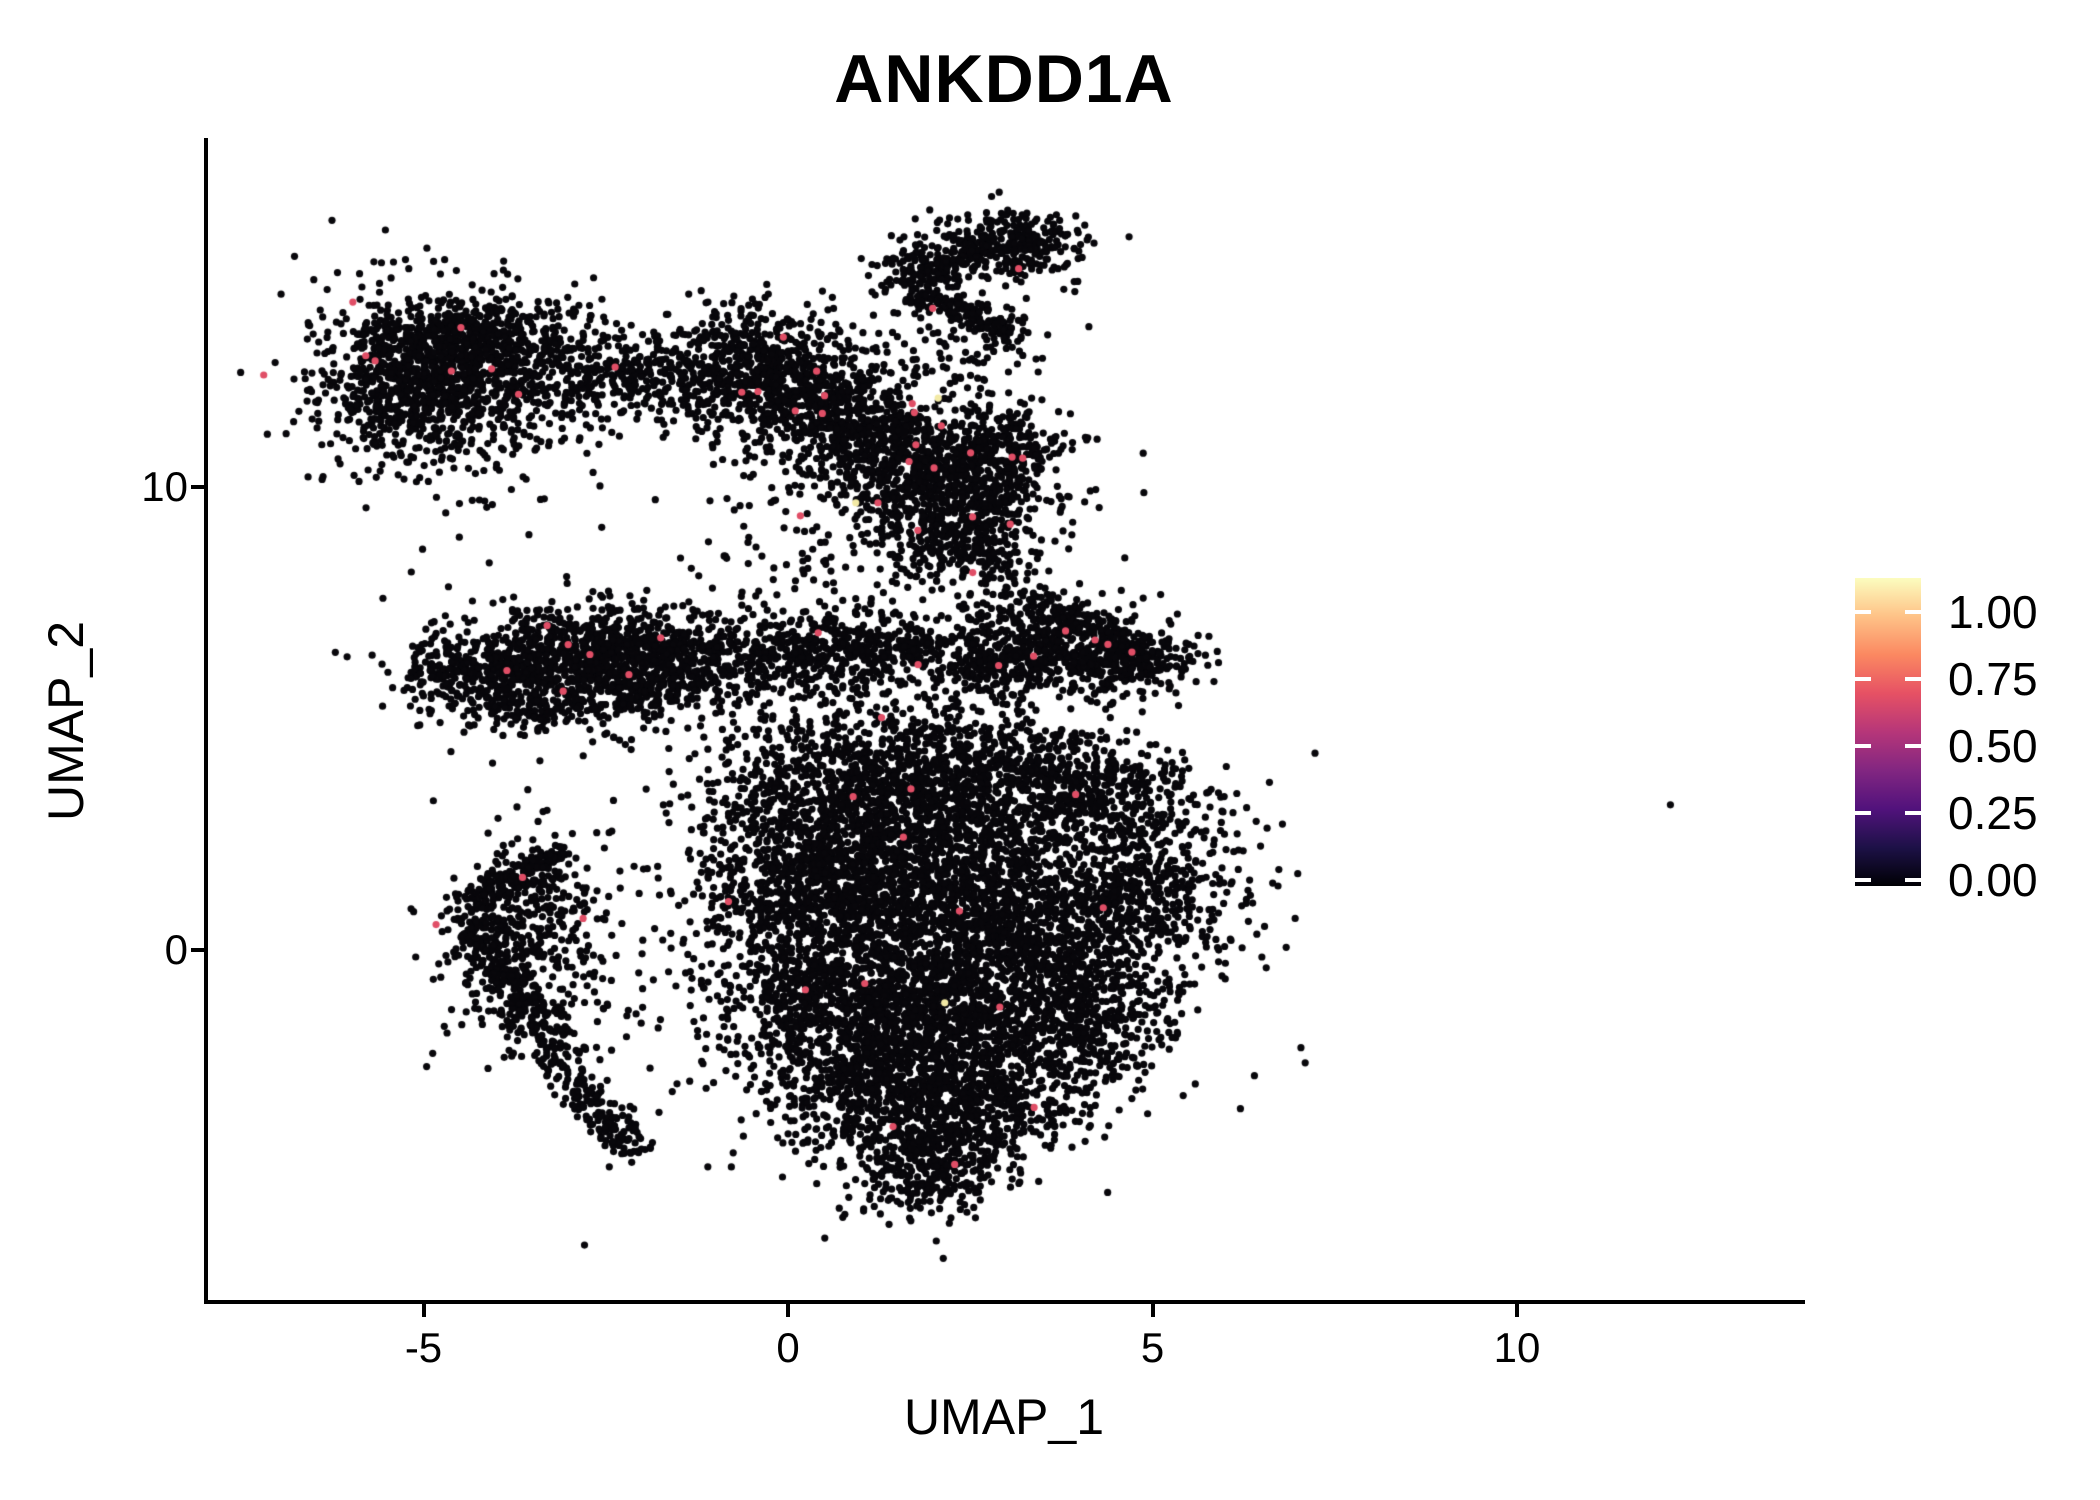 This screenshot has width=2100, height=1500. What do you see at coordinates (1004, 79) in the screenshot?
I see `plot-title: ANKDD1A` at bounding box center [1004, 79].